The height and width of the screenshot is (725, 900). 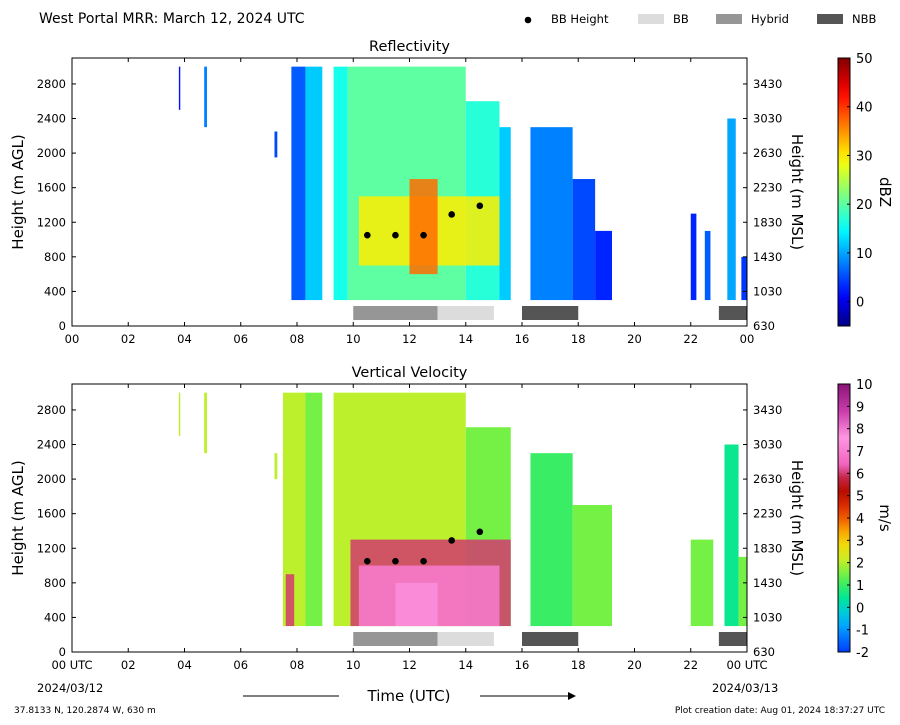 I want to click on colorbar-tick-label: 4, so click(x=860, y=519).